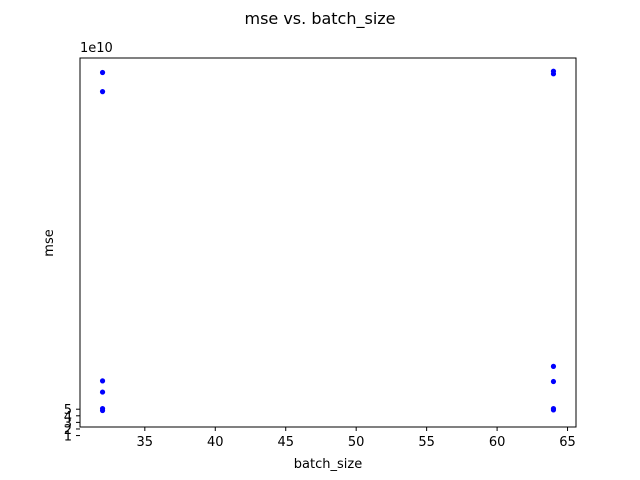 This screenshot has height=480, width=640. Describe the element at coordinates (497, 442) in the screenshot. I see `x-tick-label: 60` at that location.